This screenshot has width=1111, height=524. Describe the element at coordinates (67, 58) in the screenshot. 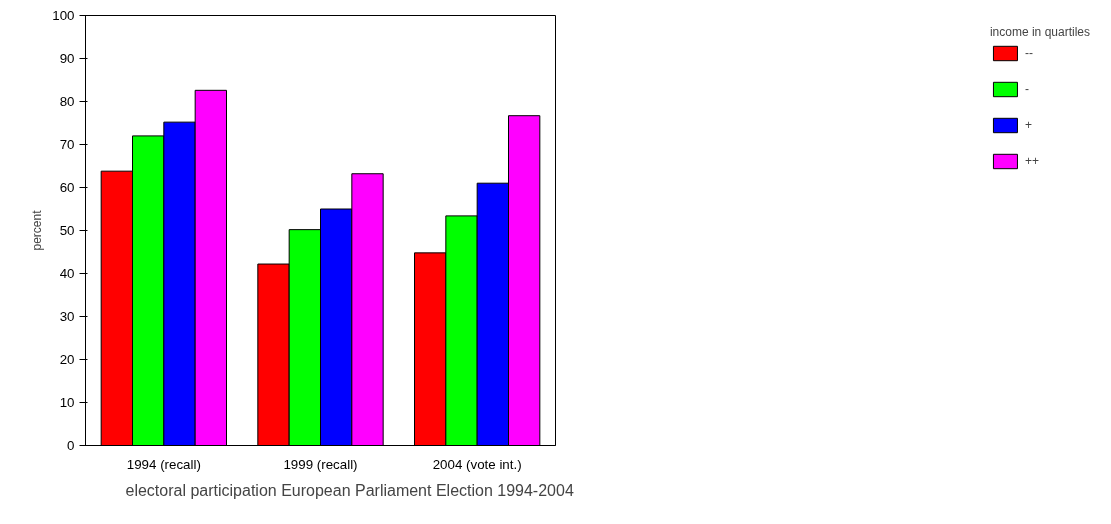

I see `y-tick-label: 90` at that location.